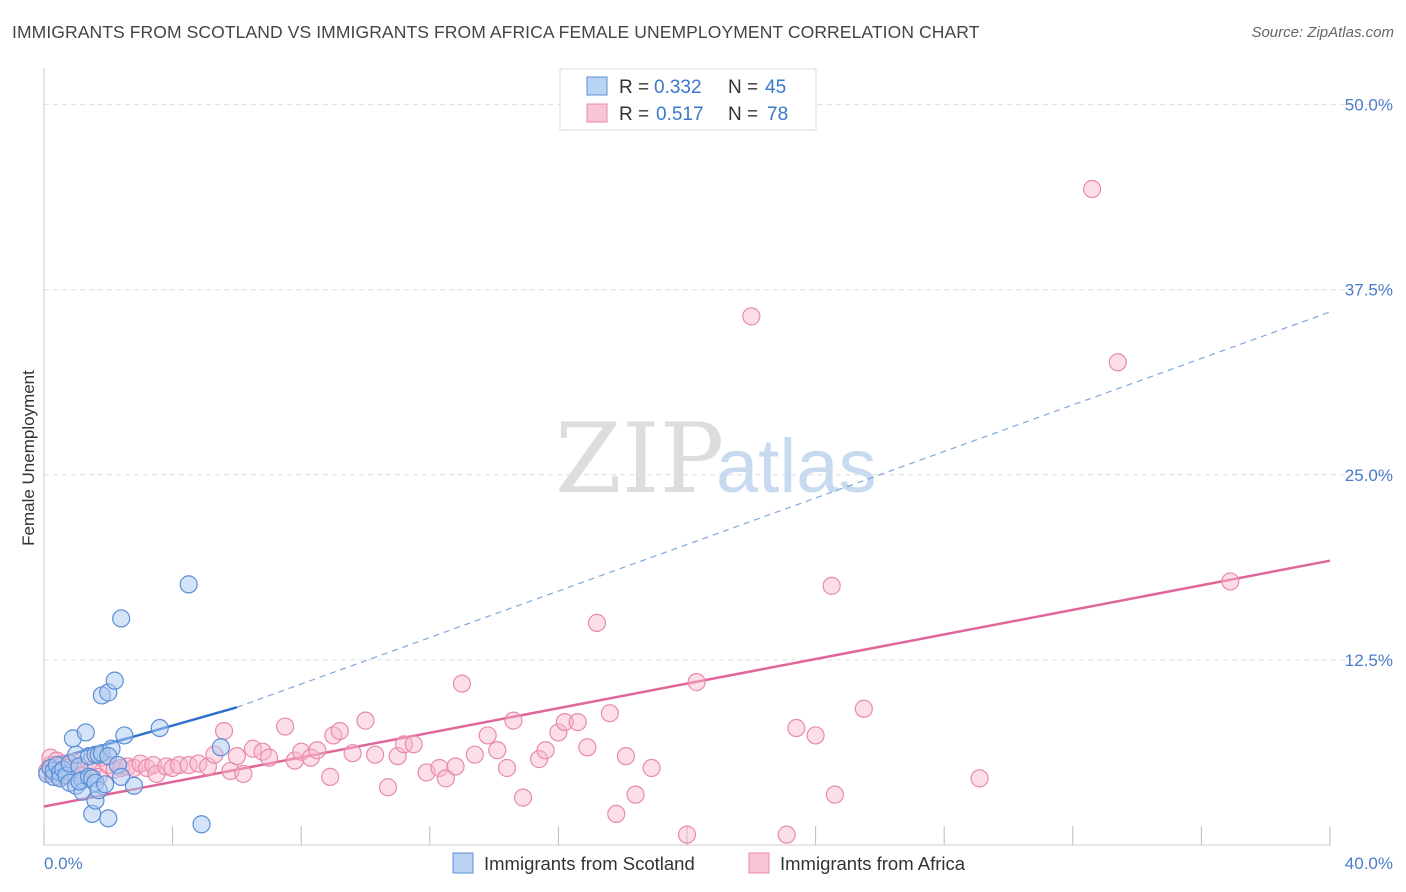 This screenshot has height=892, width=1406. What do you see at coordinates (597, 86) in the screenshot?
I see `legend-swatch-scotland` at bounding box center [597, 86].